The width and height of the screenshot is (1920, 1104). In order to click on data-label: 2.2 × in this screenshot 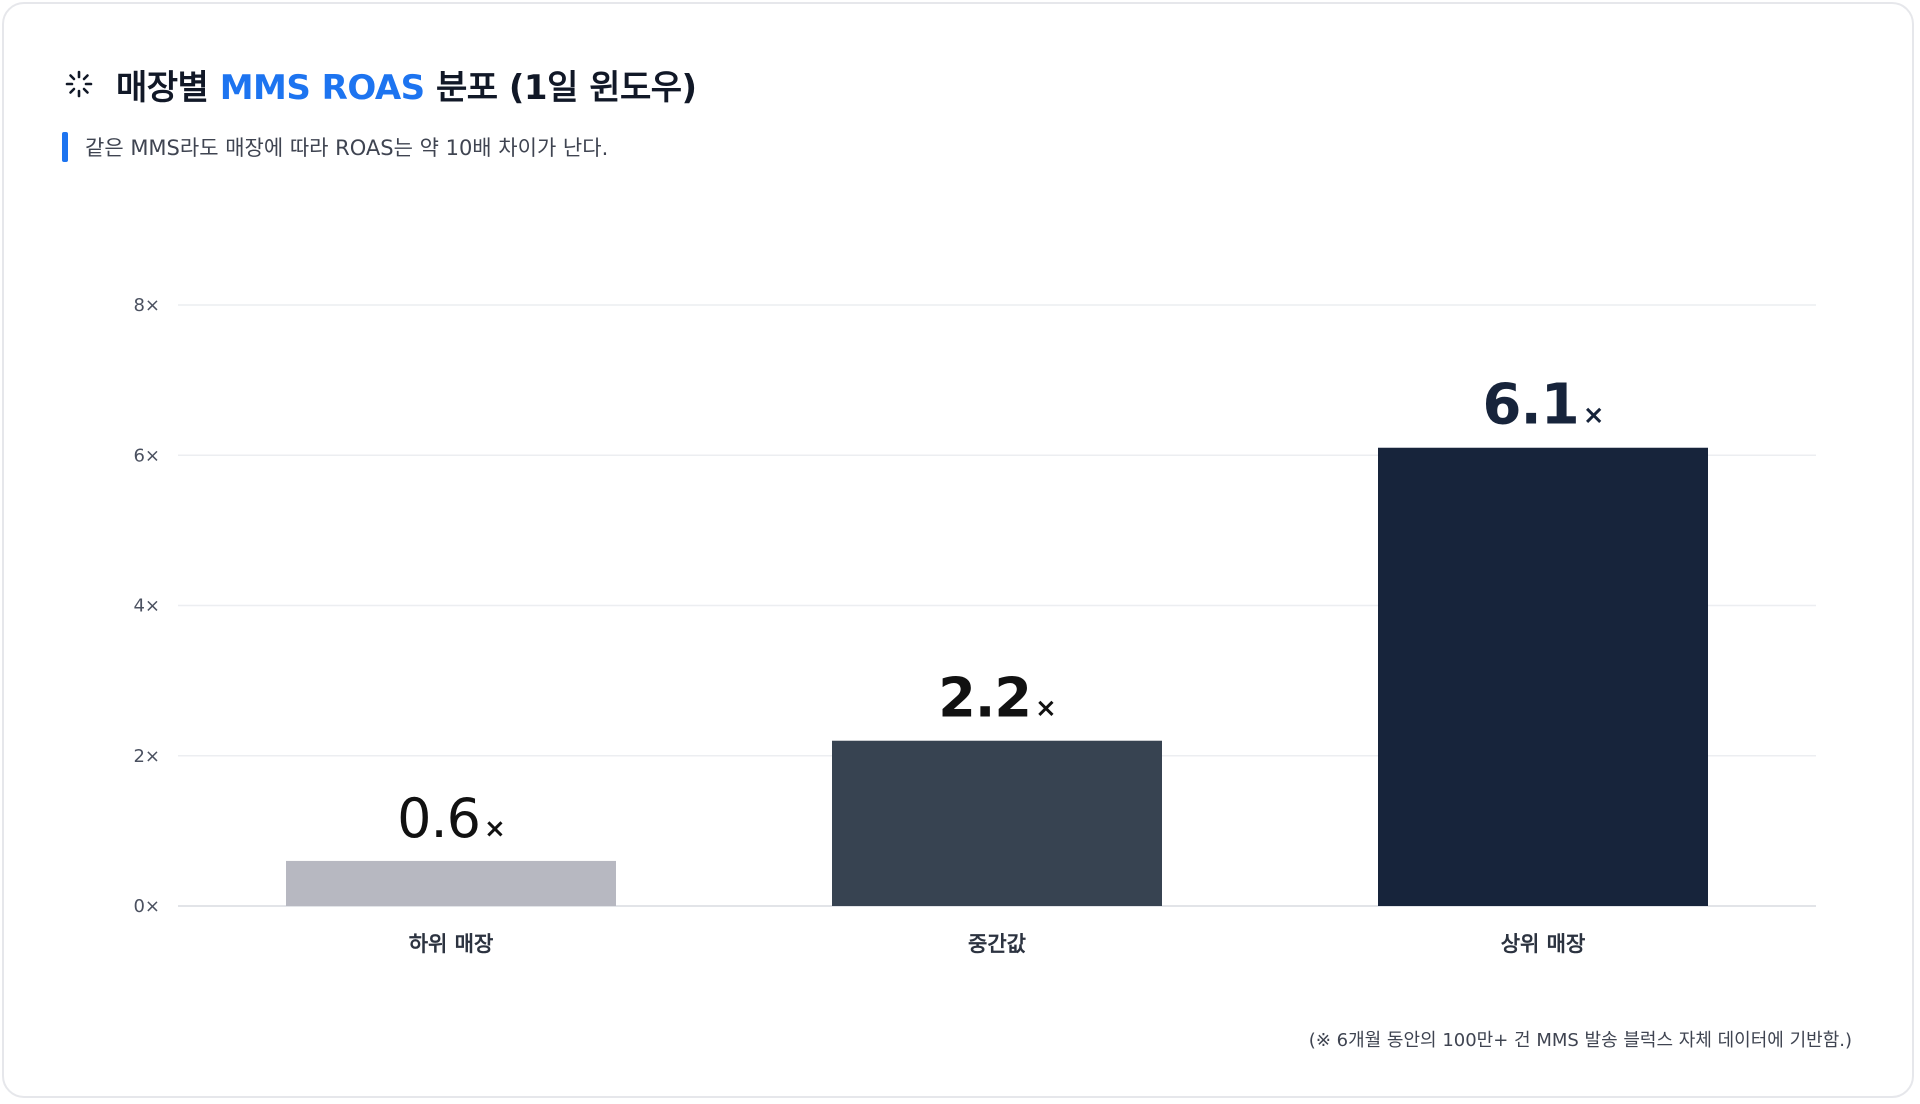, I will do `click(996, 698)`.